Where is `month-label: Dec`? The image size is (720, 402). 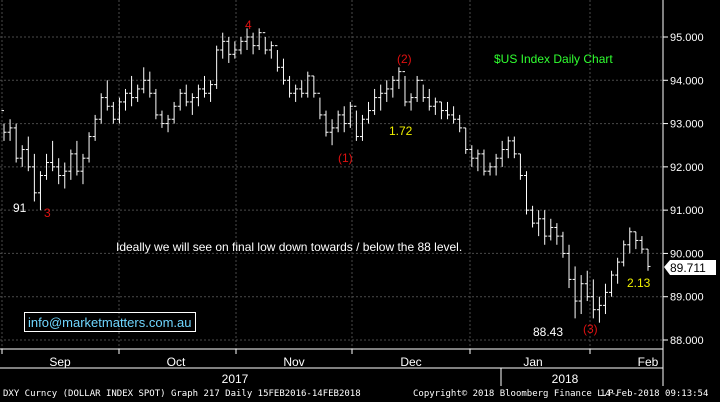
month-label: Dec is located at coordinates (410, 362).